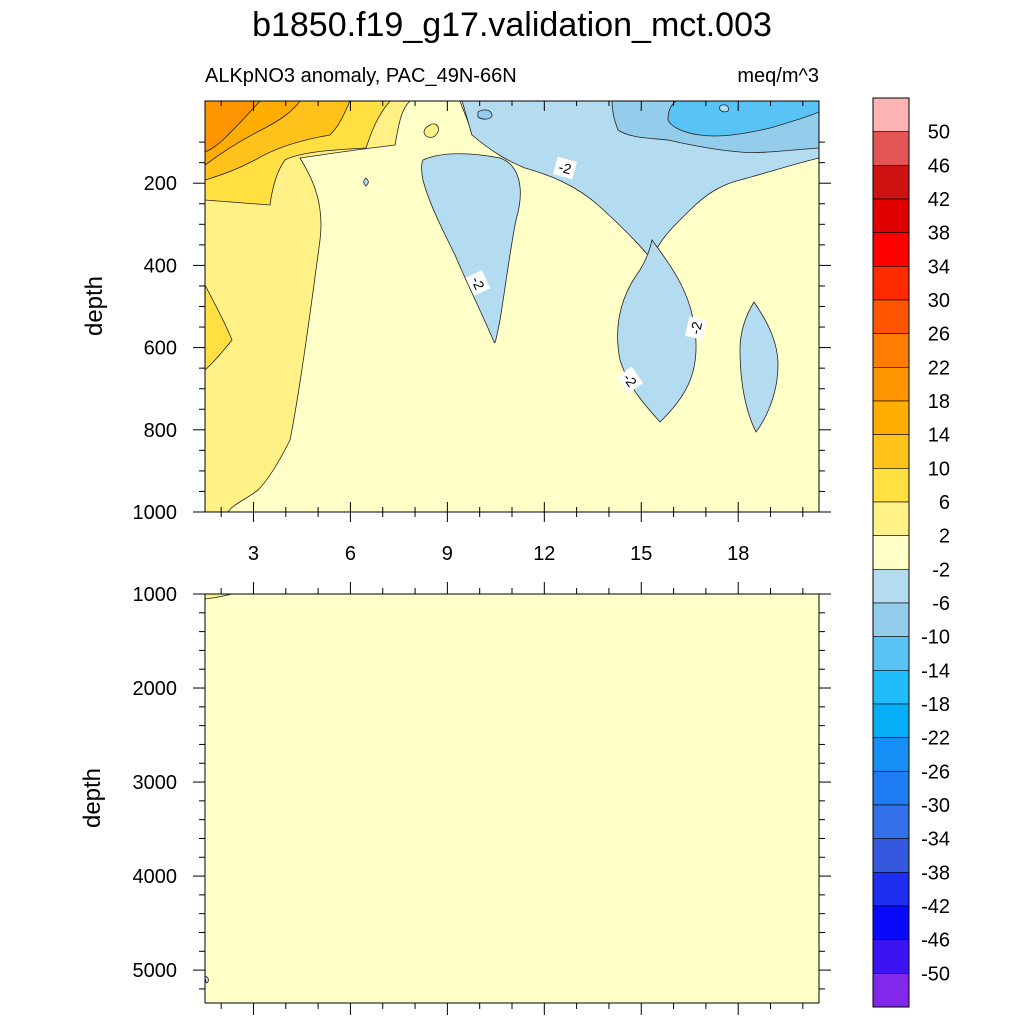  I want to click on x-tick-label: 3, so click(253, 554).